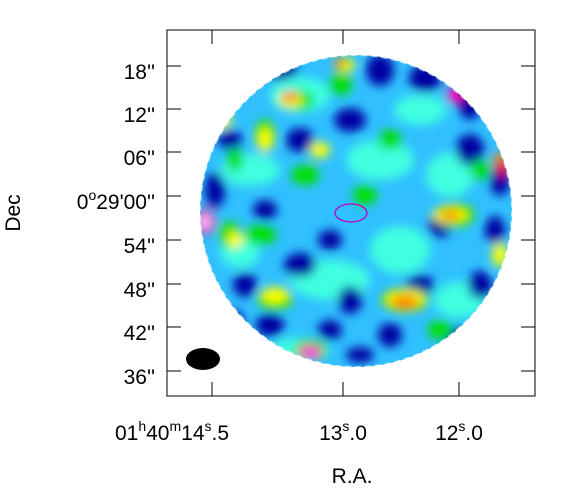 The width and height of the screenshot is (580, 497). I want to click on beam-ellipse, so click(203, 359).